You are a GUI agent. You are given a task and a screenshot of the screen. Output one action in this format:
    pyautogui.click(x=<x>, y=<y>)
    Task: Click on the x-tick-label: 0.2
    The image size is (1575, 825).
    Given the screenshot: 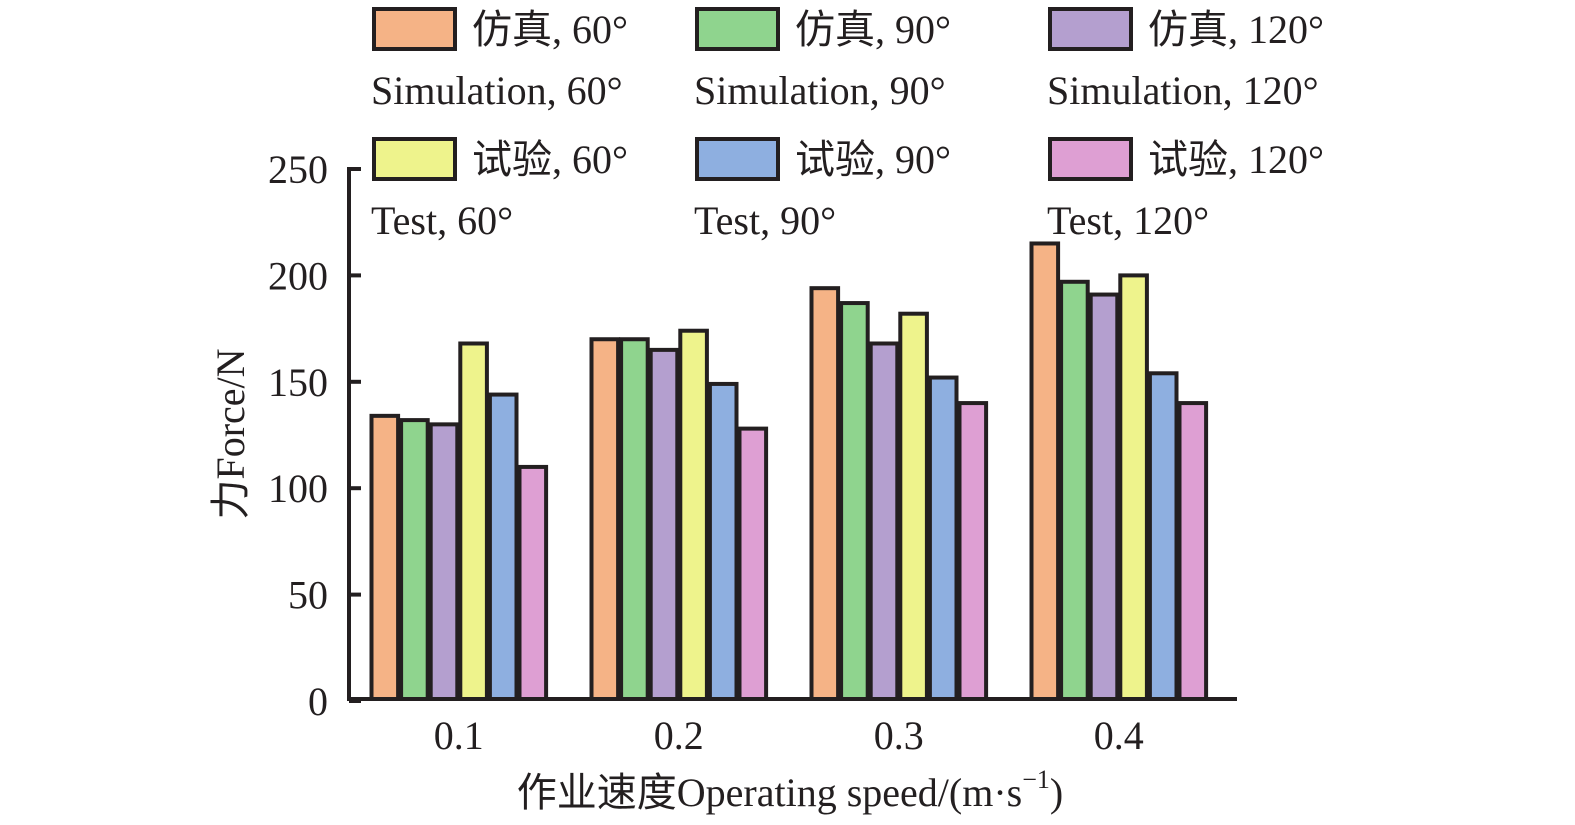 What is the action you would take?
    pyautogui.click(x=679, y=735)
    